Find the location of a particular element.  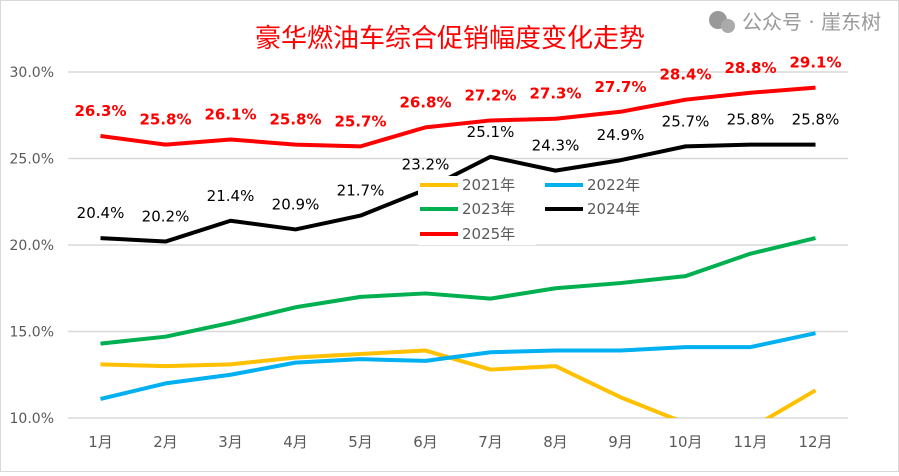

y-tick-label: 10.0% is located at coordinates (32, 419).